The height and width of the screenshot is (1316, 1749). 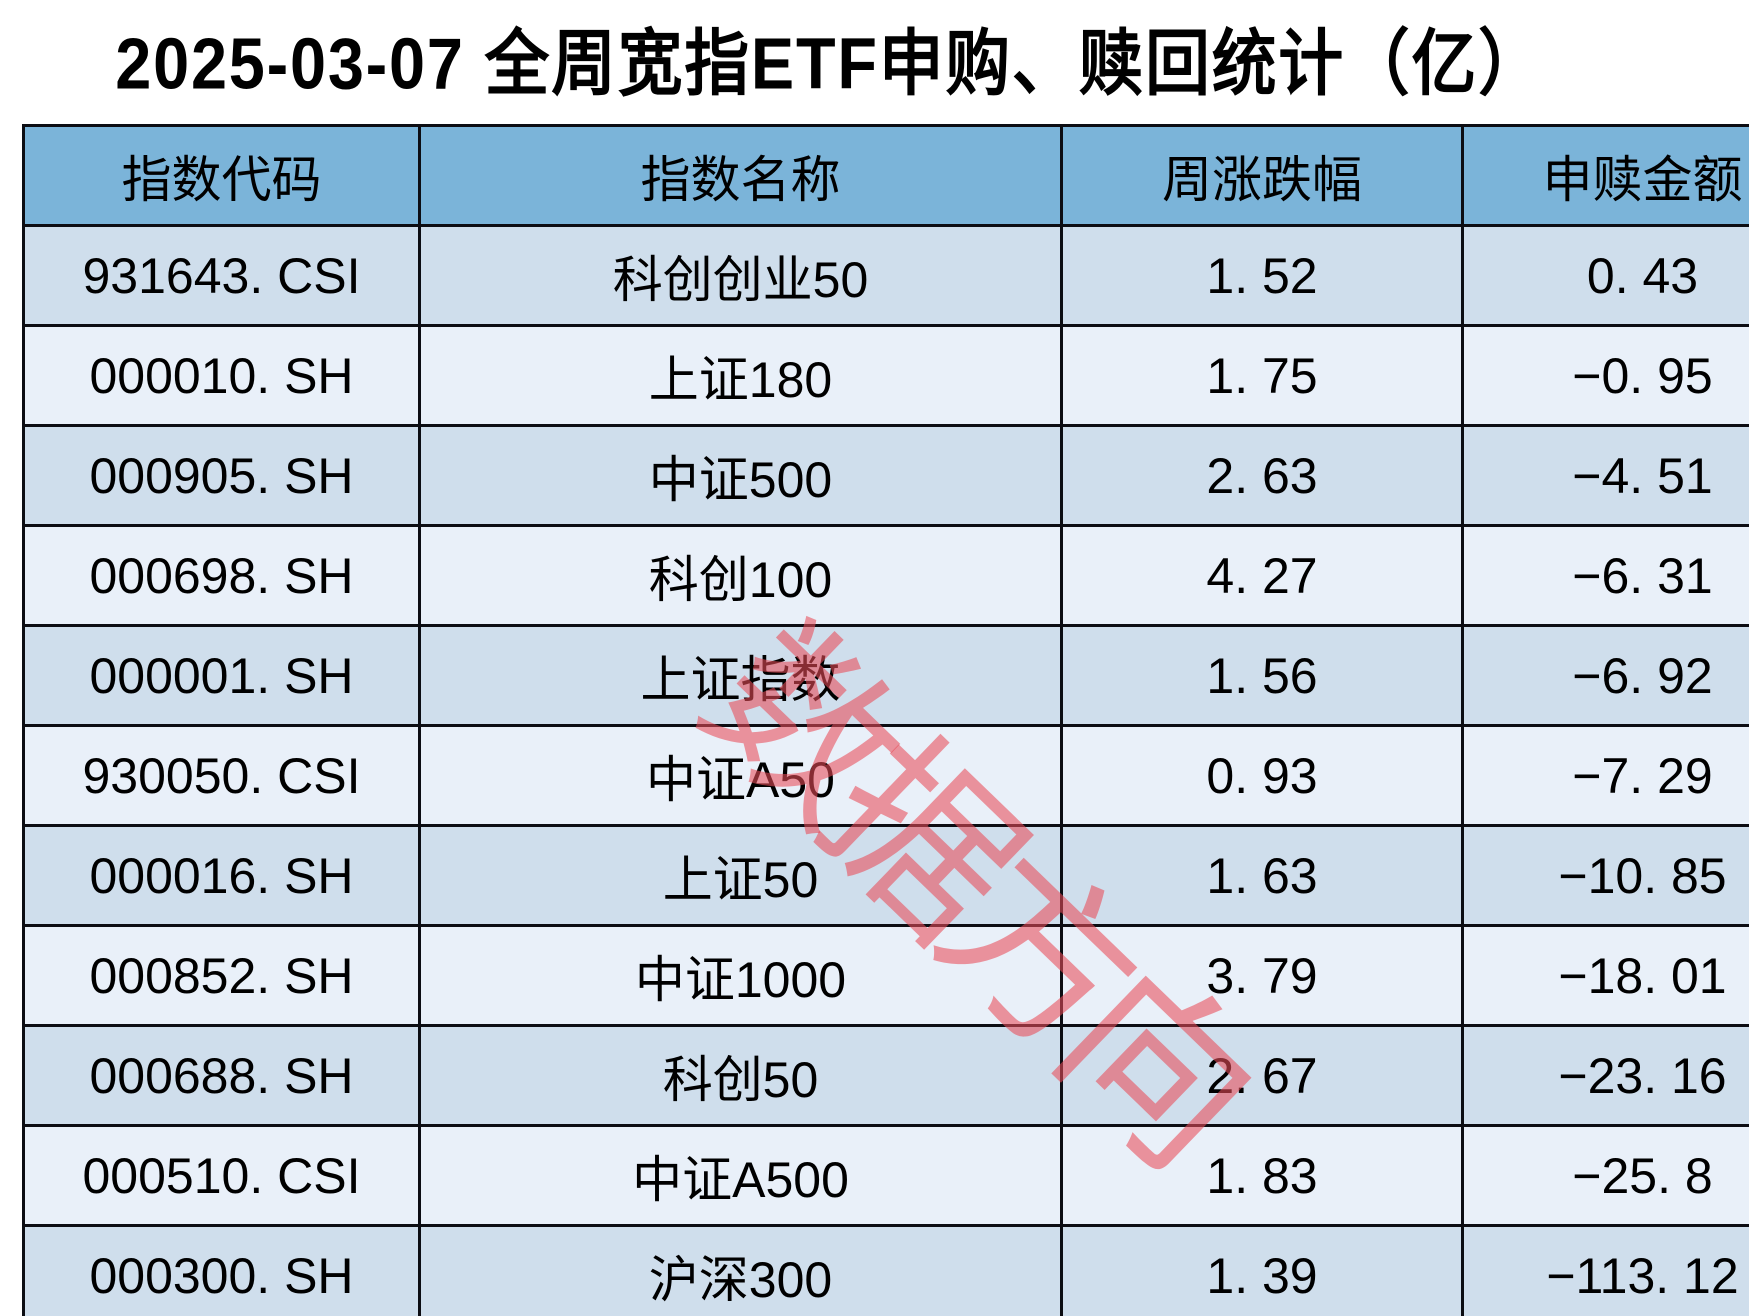 I want to click on cell-weekly-change: 0. 93, so click(x=1262, y=775).